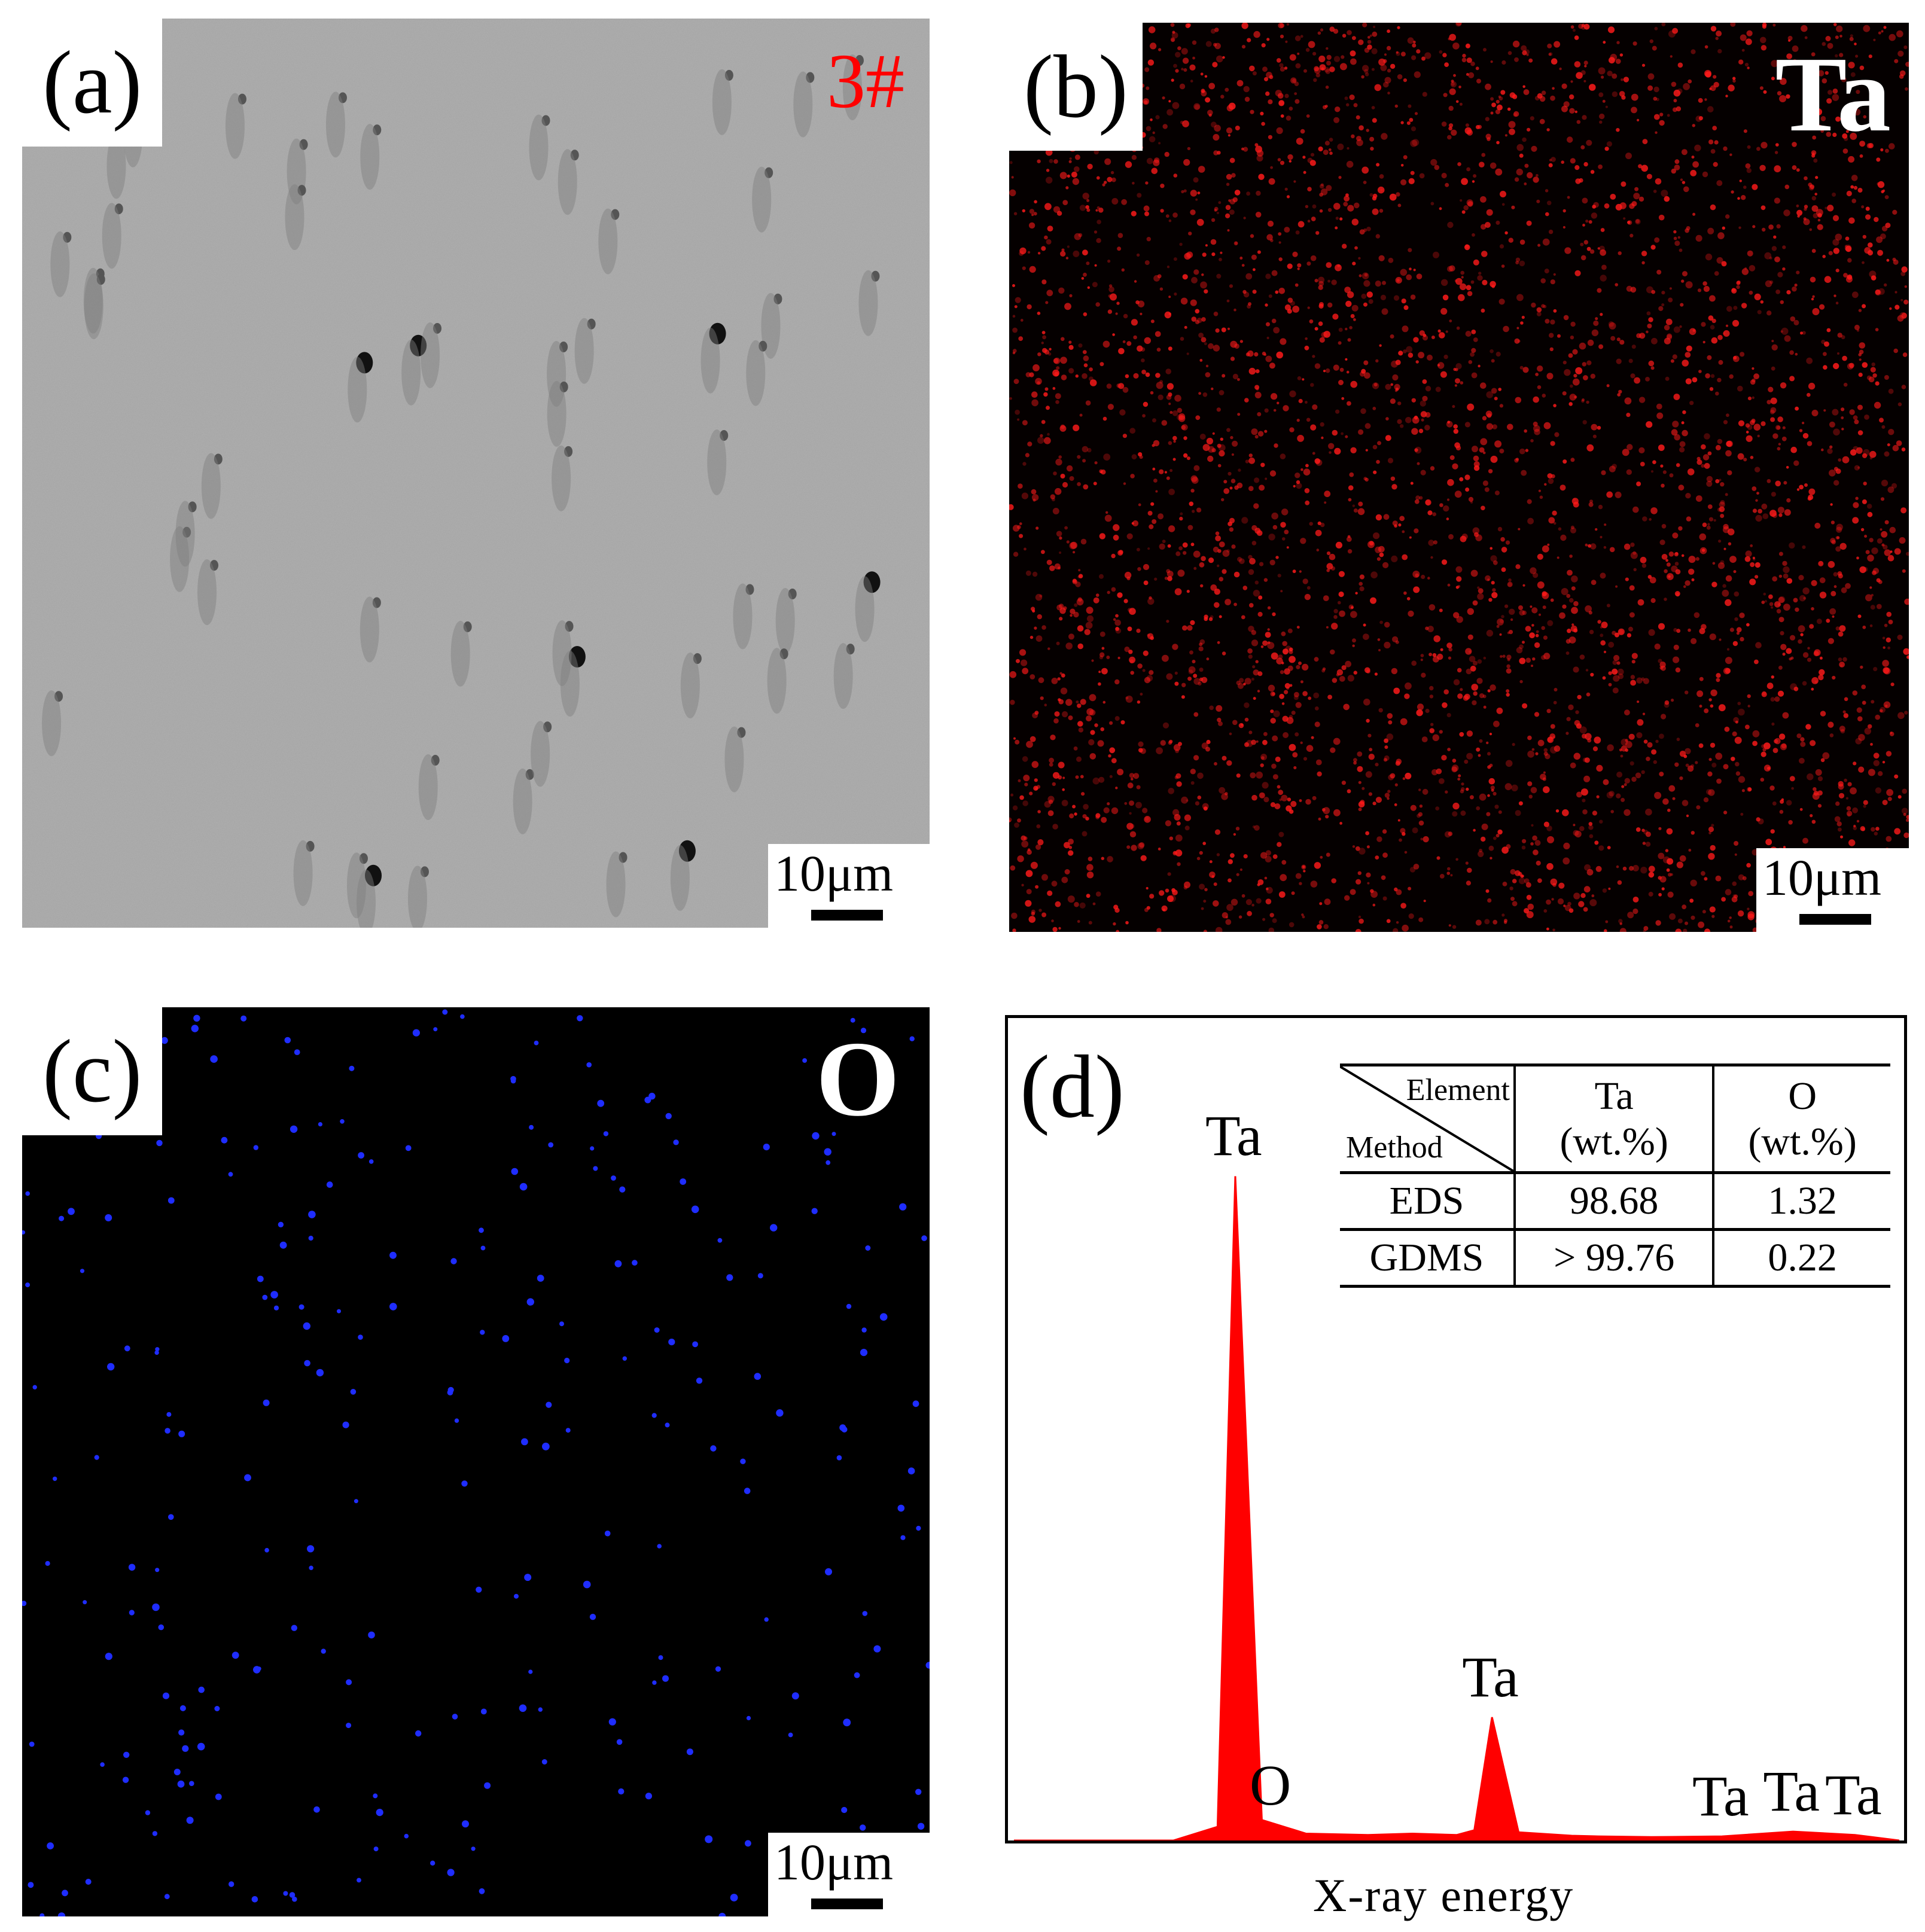  I want to click on sem-pit, so click(377, 602).